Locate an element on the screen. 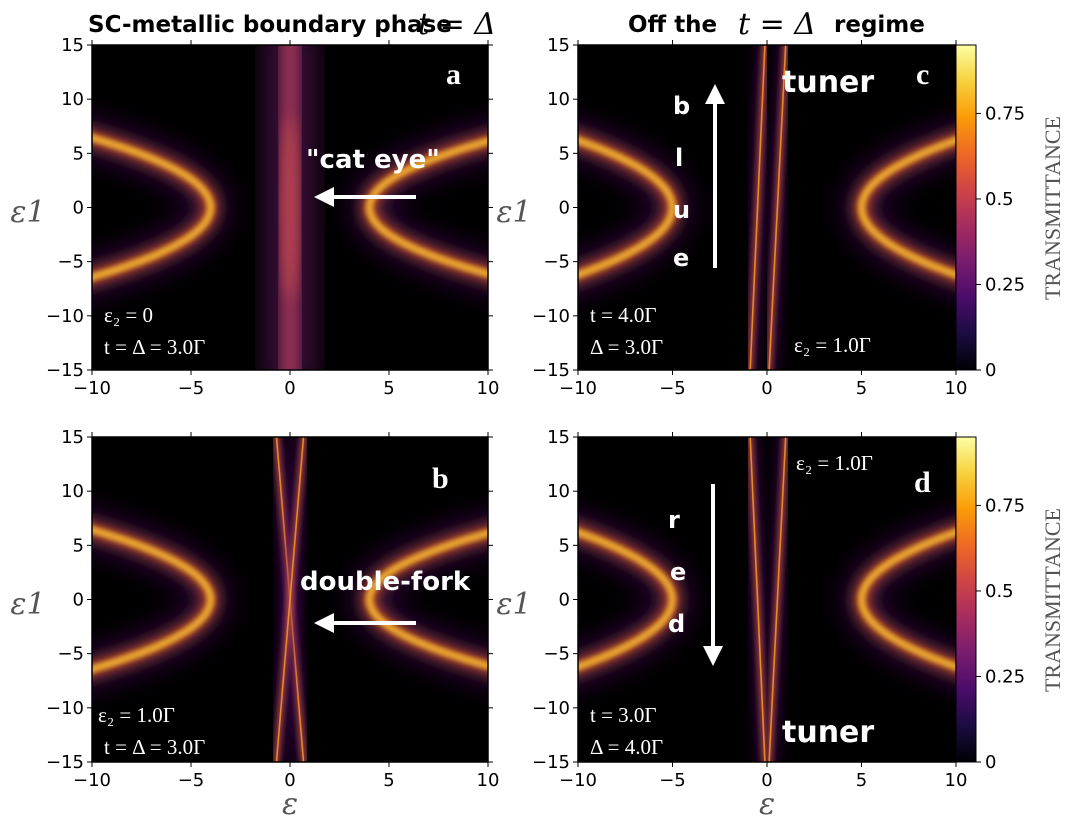 The image size is (1079, 824). blue-letter-e: e is located at coordinates (681, 258).